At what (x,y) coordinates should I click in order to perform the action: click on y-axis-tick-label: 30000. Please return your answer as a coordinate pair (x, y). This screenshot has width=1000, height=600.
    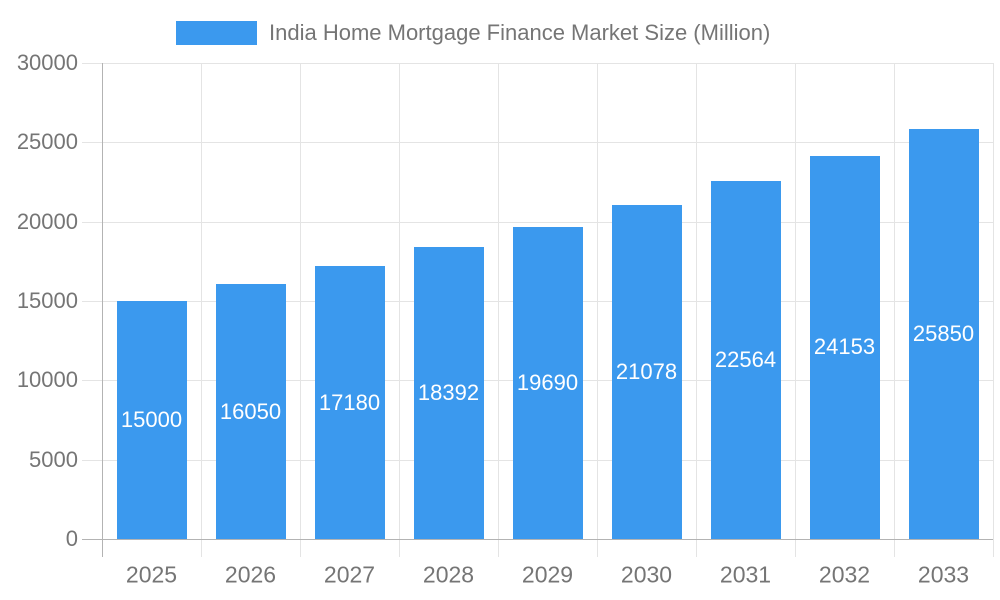
    Looking at the image, I should click on (47, 62).